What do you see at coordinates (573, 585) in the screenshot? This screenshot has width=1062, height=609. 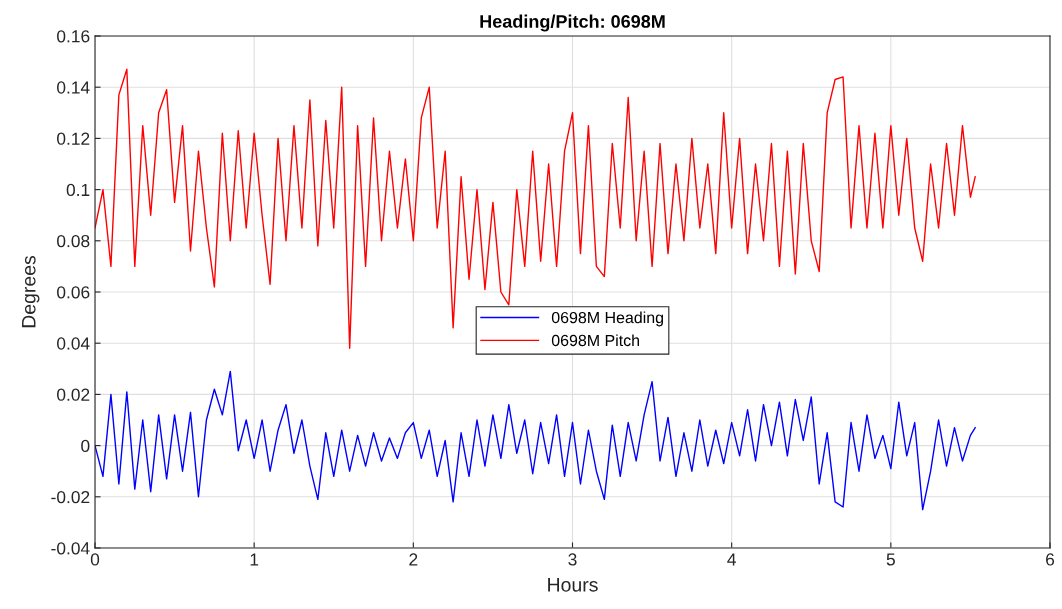 I see `x-axis-title: Hours` at bounding box center [573, 585].